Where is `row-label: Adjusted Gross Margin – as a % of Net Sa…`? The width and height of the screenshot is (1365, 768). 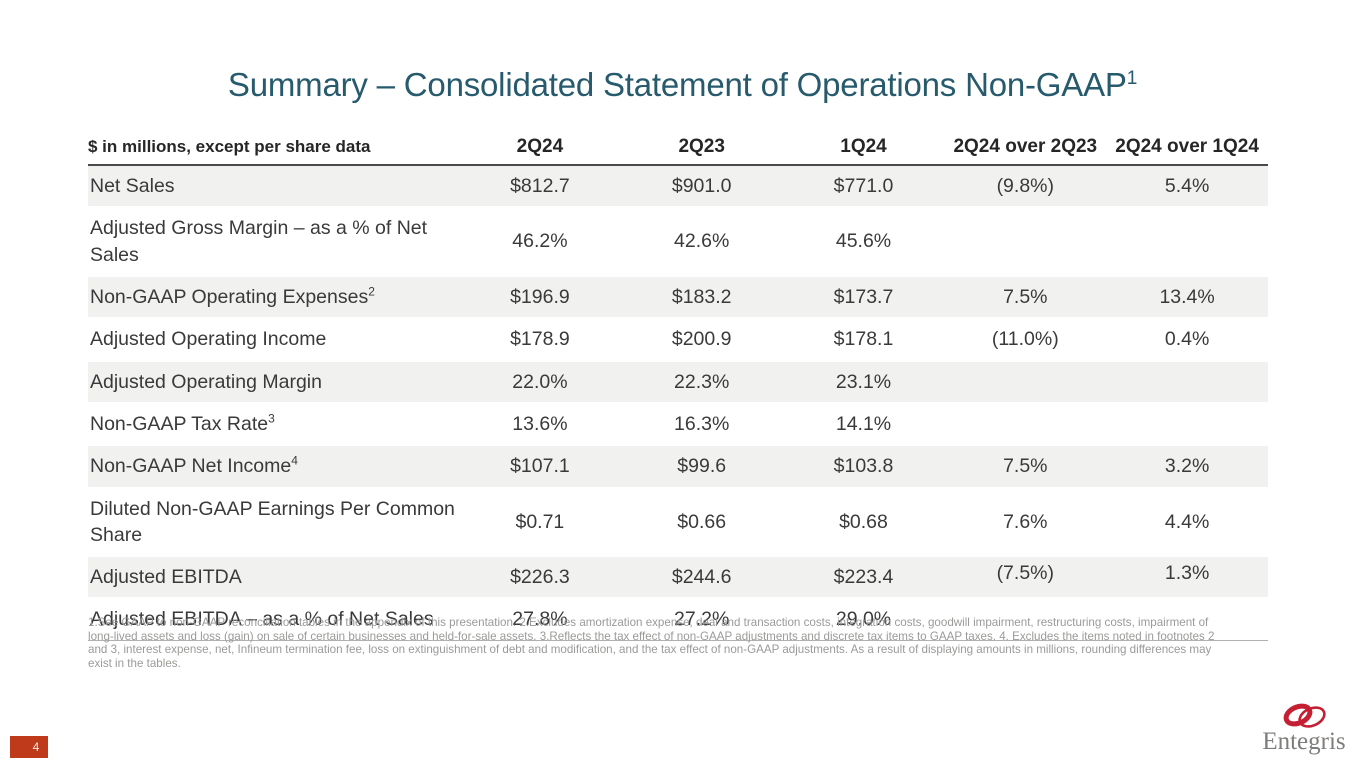 row-label: Adjusted Gross Margin – as a % of Net Sa… is located at coordinates (259, 241).